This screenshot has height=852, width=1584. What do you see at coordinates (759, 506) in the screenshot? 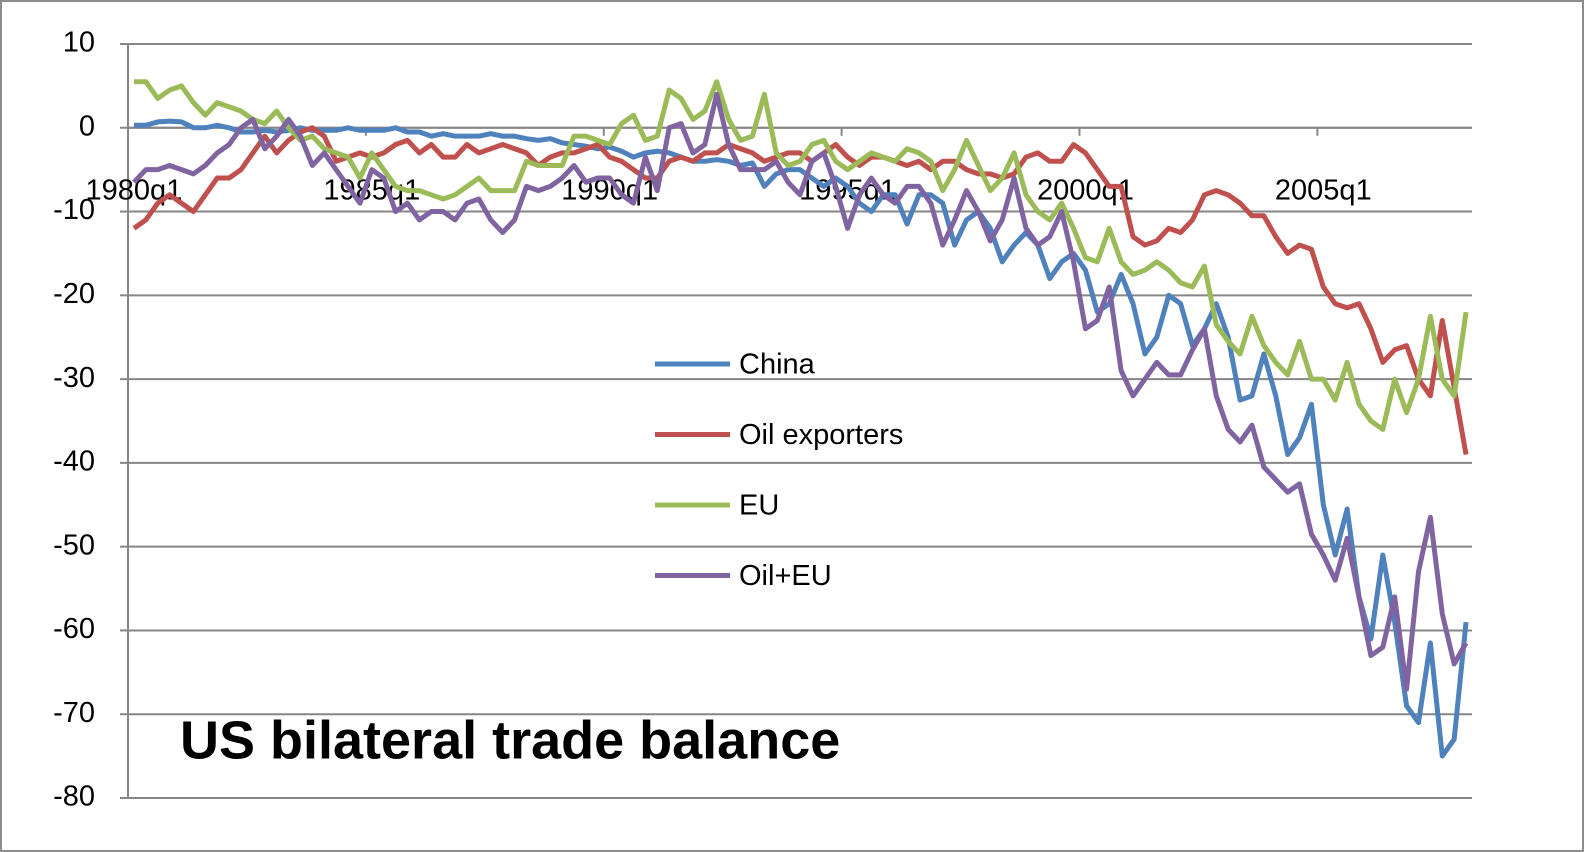
I see `legend-label: EU` at bounding box center [759, 506].